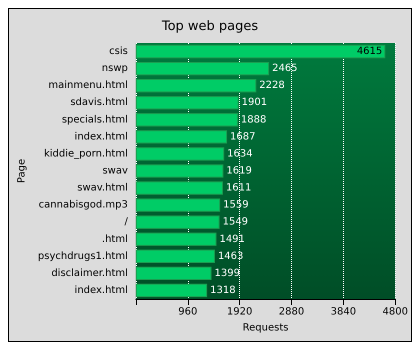 The image size is (420, 350). Describe the element at coordinates (102, 188) in the screenshot. I see `y-tick-label: swav.html` at that location.